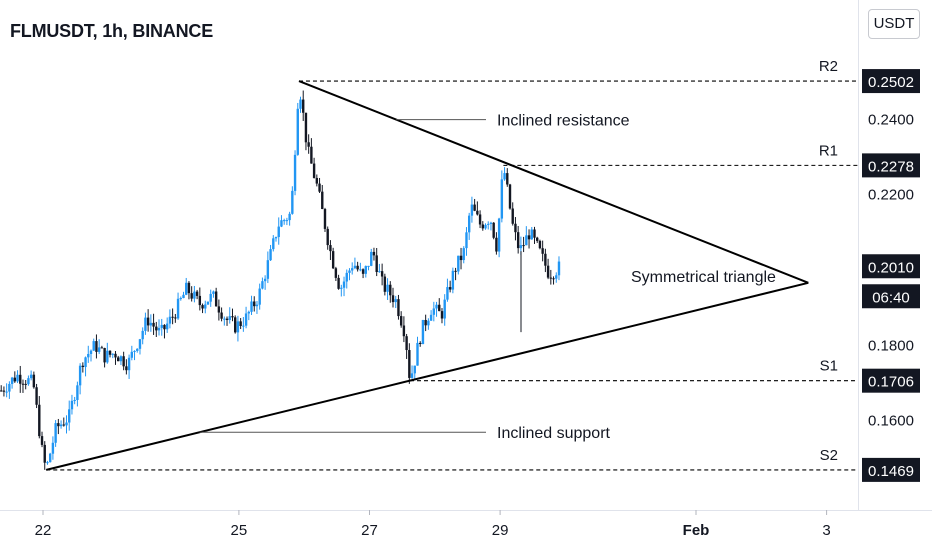 This screenshot has height=550, width=932. I want to click on y-tick-label: 0.2200, so click(891, 195).